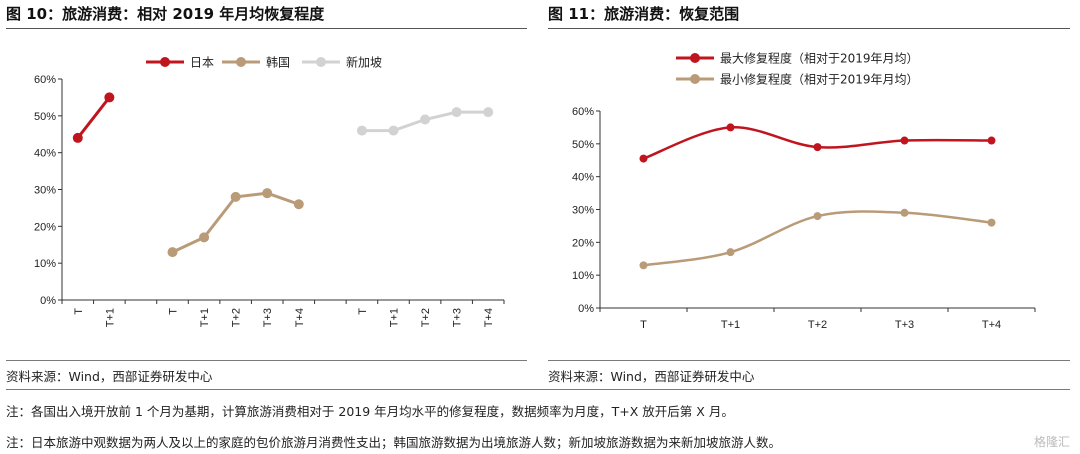  Describe the element at coordinates (45, 264) in the screenshot. I see `left-y-tick-label: 10%` at that location.